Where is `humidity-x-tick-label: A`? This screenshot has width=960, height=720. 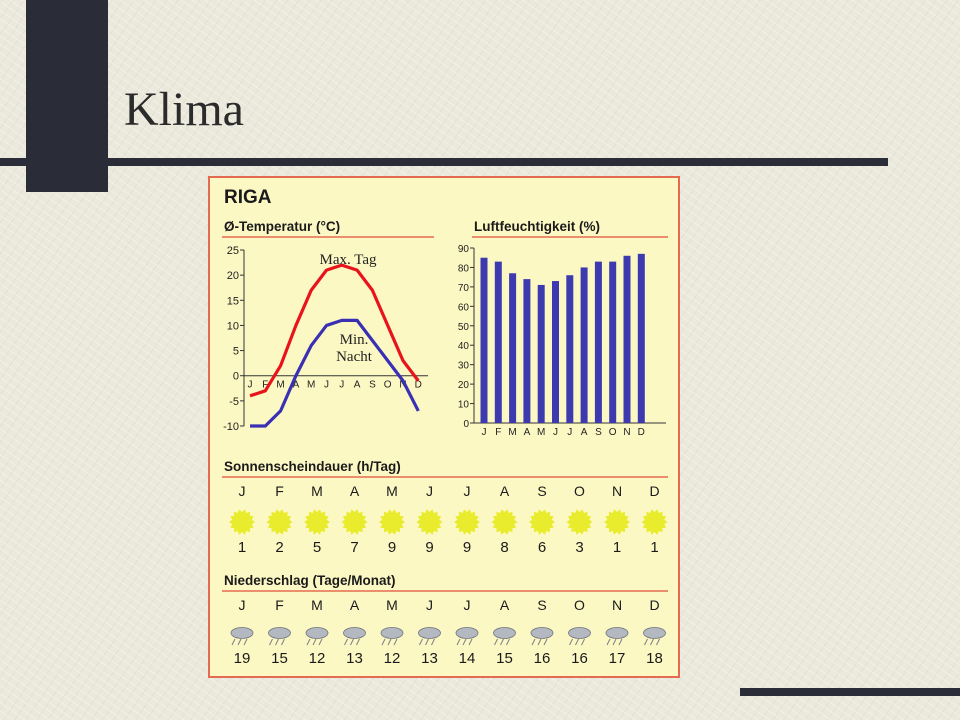
humidity-x-tick-label: A is located at coordinates (527, 432).